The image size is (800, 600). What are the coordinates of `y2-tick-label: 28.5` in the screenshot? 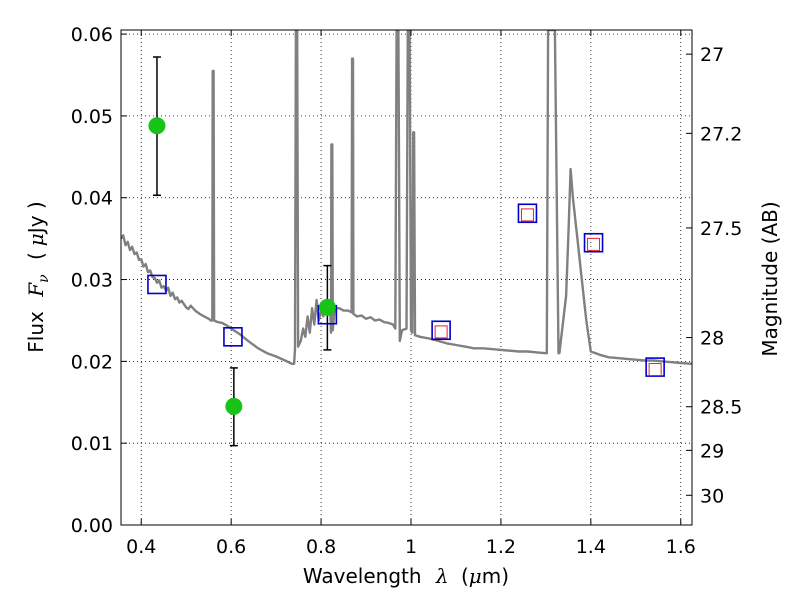 It's located at (721, 408).